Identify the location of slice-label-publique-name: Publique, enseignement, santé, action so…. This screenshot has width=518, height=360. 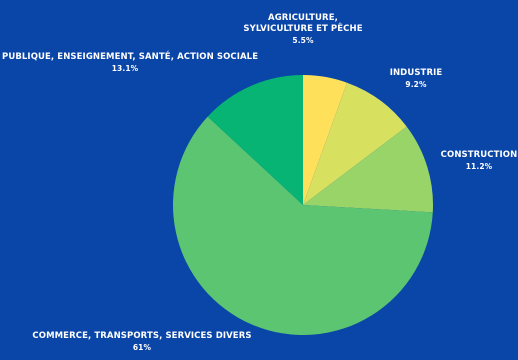
(130, 57).